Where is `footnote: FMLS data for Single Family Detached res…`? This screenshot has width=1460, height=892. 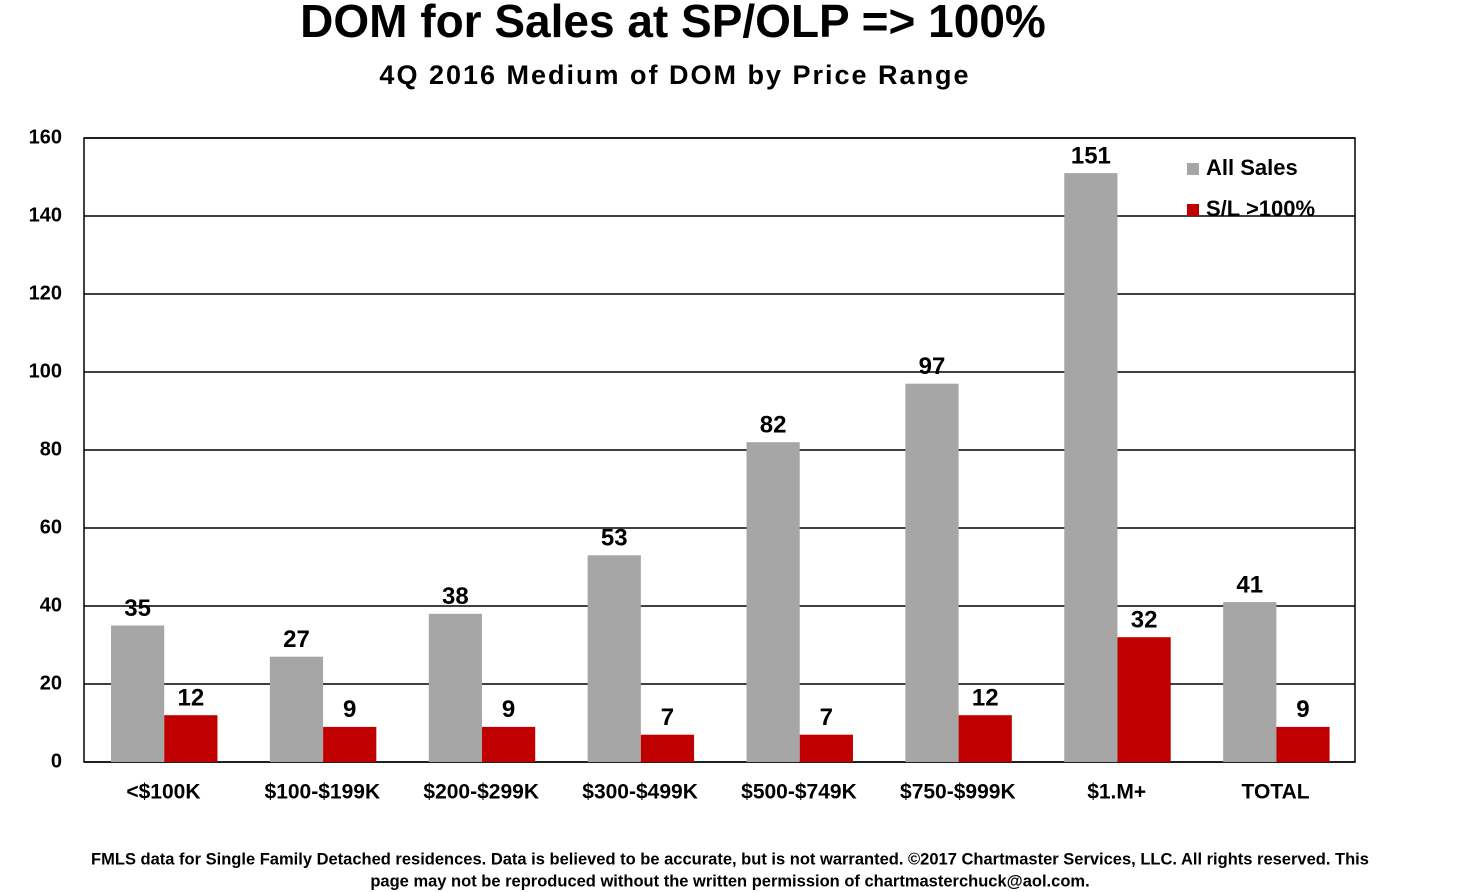
footnote: FMLS data for Single Family Detached res… is located at coordinates (730, 859).